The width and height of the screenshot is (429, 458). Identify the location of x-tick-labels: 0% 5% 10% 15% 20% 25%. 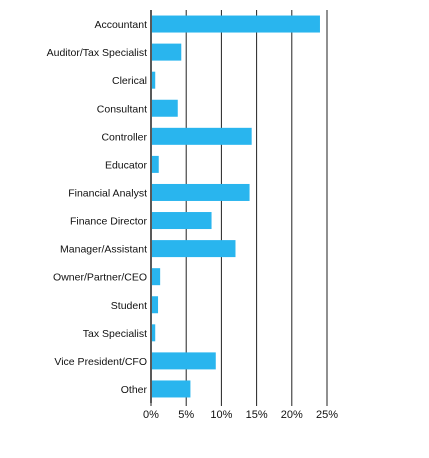
(240, 415).